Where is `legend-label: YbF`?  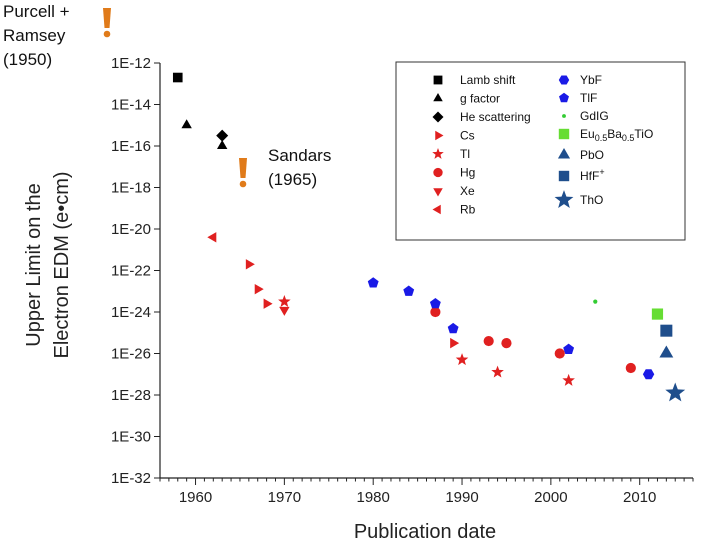
legend-label: YbF is located at coordinates (591, 80).